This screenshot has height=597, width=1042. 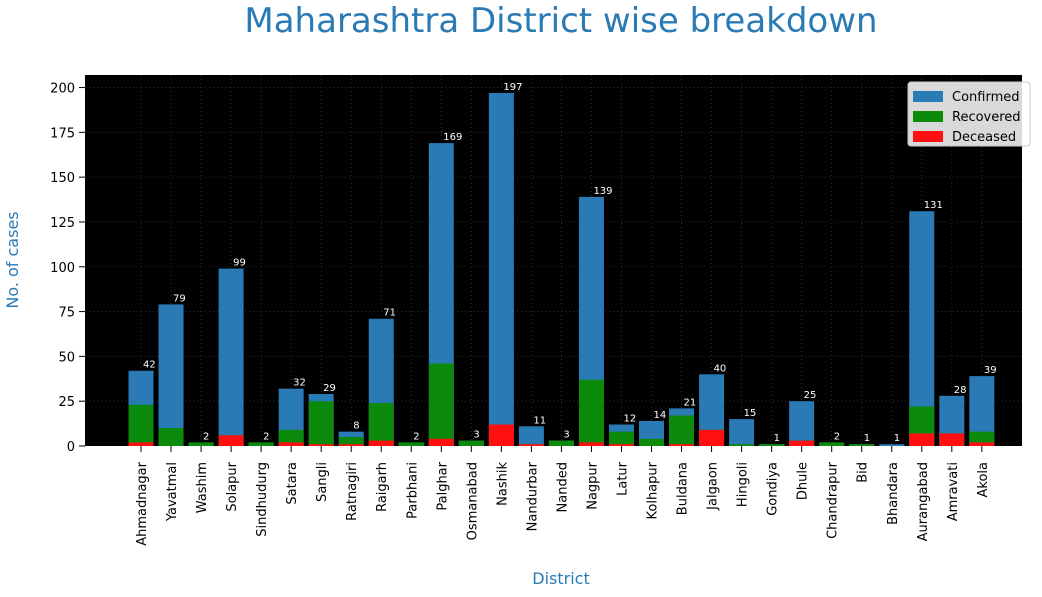 What do you see at coordinates (862, 445) in the screenshot?
I see `bar-recovered-bid` at bounding box center [862, 445].